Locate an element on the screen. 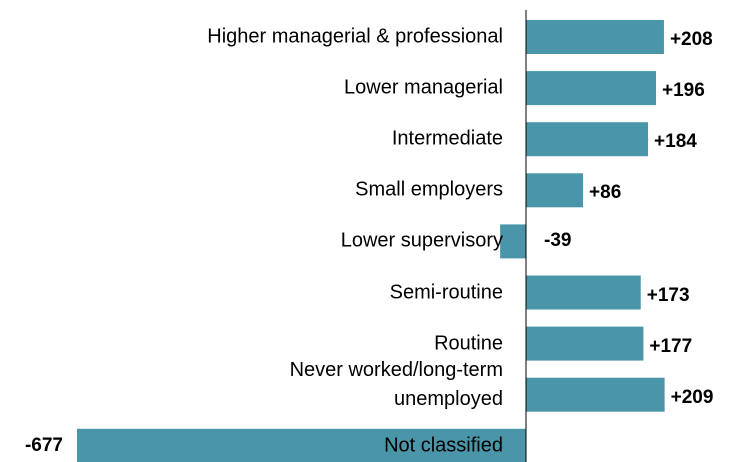 This screenshot has width=738, height=462. value-label: -677 is located at coordinates (43, 445).